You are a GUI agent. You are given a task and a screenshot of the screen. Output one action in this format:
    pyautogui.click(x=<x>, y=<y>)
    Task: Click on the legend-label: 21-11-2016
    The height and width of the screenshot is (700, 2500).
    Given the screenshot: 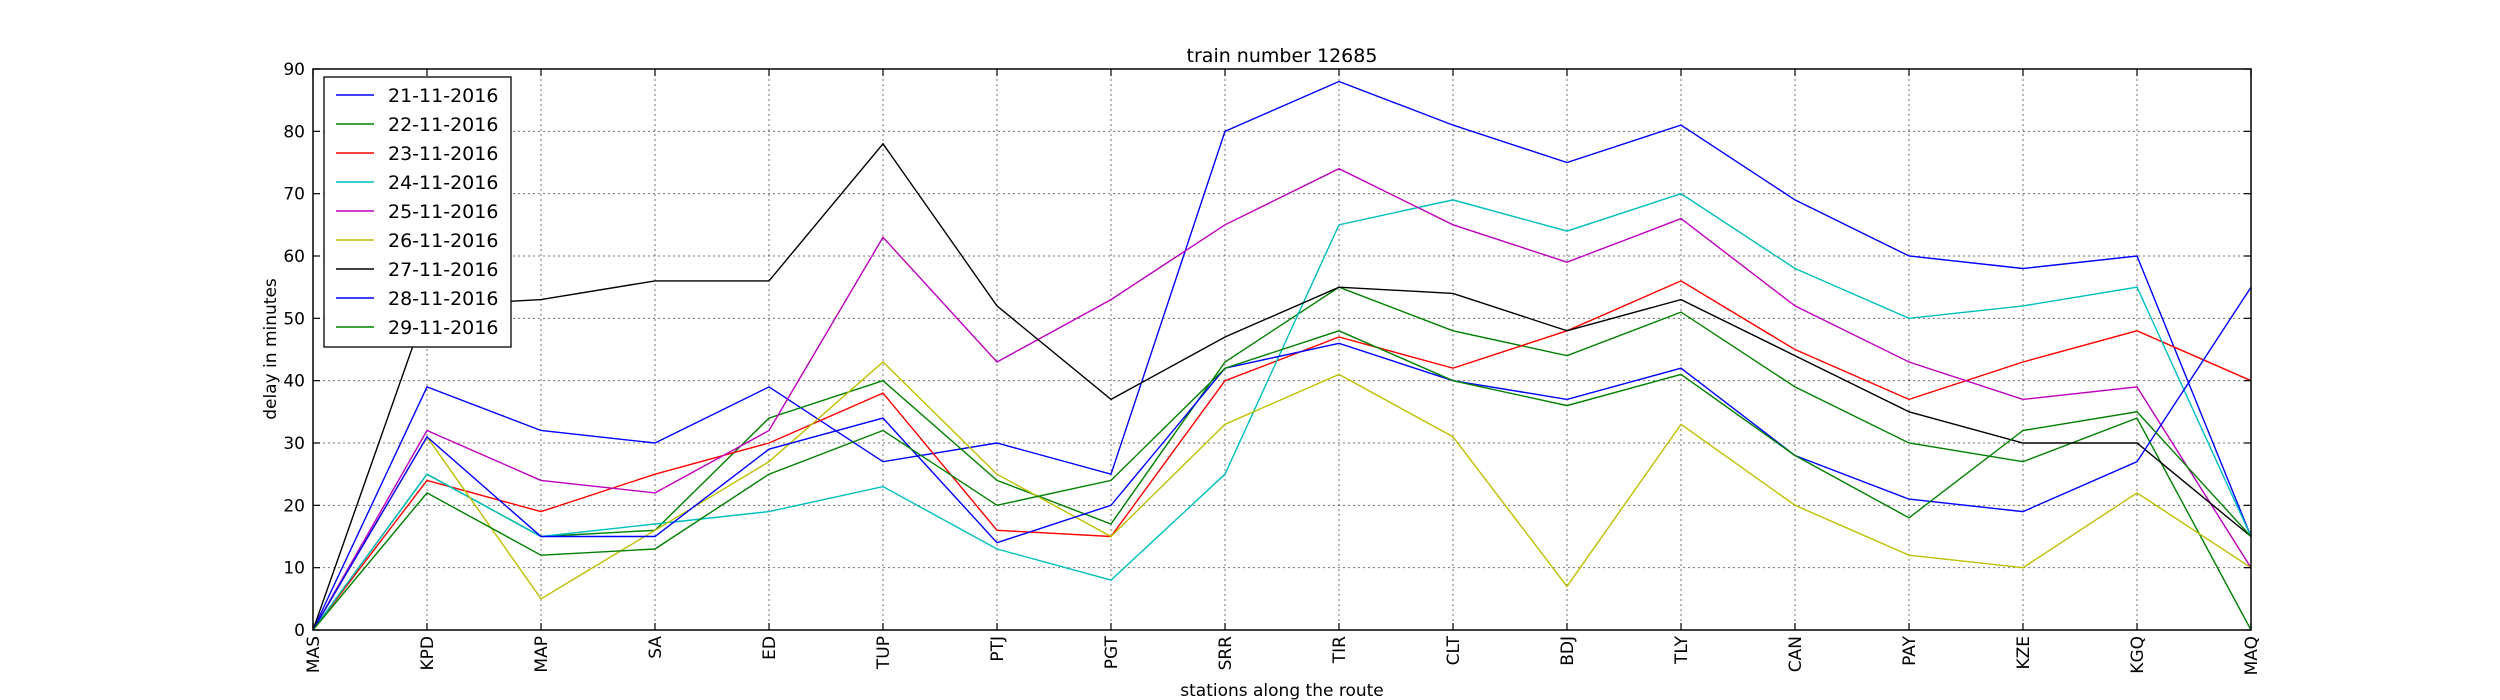 What is the action you would take?
    pyautogui.click(x=443, y=96)
    